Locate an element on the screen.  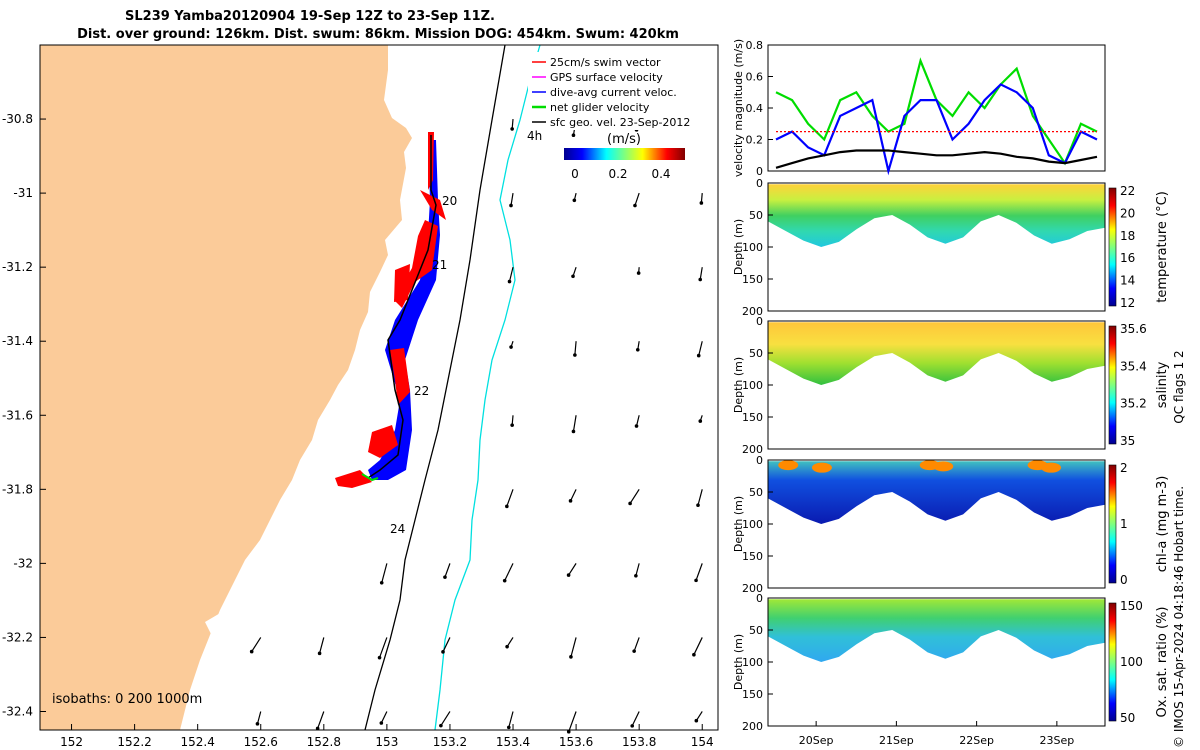
legend-swim: 25cm/s swim vector is located at coordinates (605, 62).